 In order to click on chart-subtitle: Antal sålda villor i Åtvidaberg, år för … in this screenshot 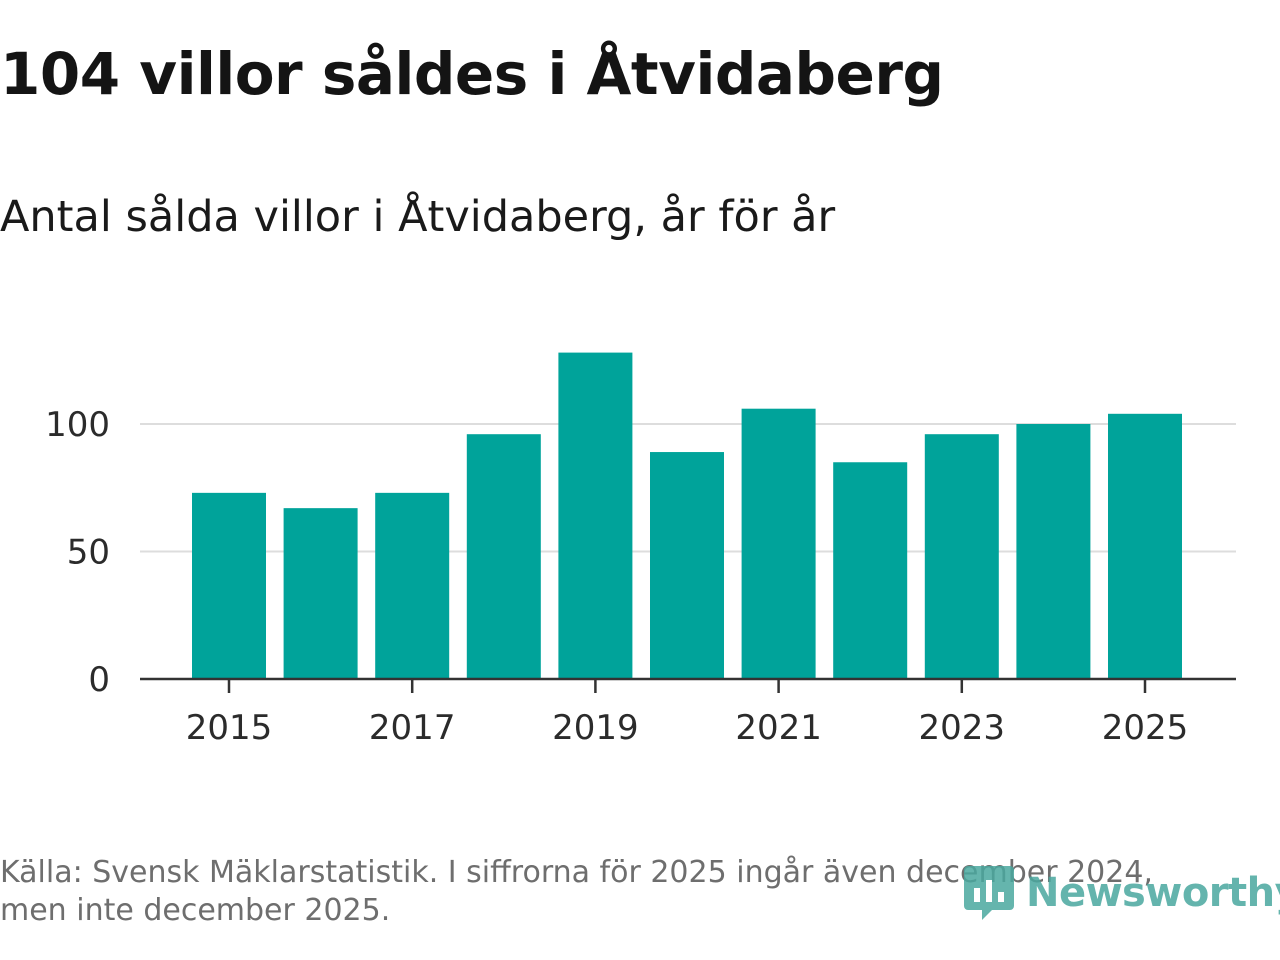, I will do `click(418, 217)`.